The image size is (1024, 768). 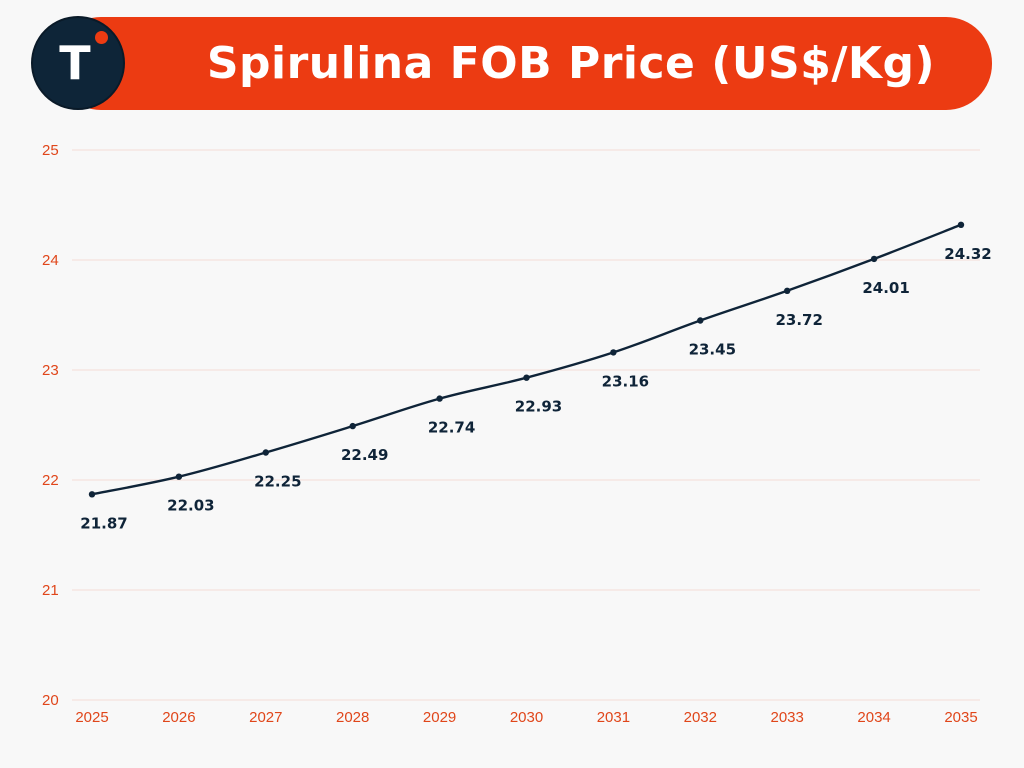 I want to click on y-tick-label: 23, so click(x=50, y=370).